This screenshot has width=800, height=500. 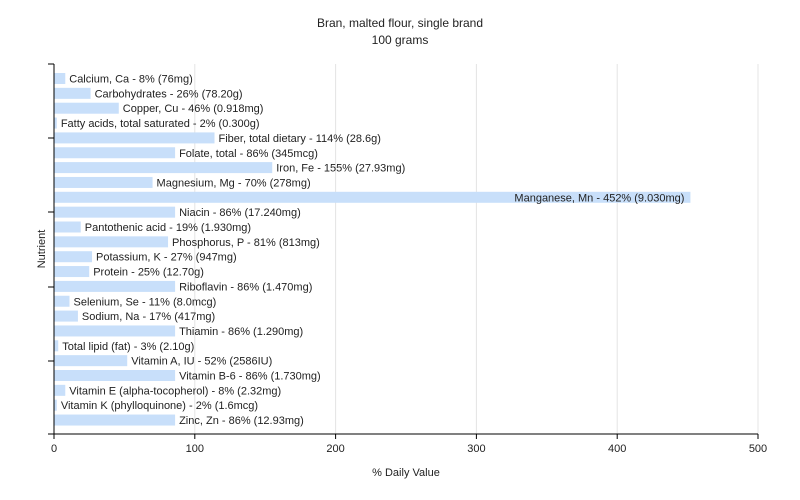 What do you see at coordinates (758, 449) in the screenshot?
I see `x-tick-label: 500` at bounding box center [758, 449].